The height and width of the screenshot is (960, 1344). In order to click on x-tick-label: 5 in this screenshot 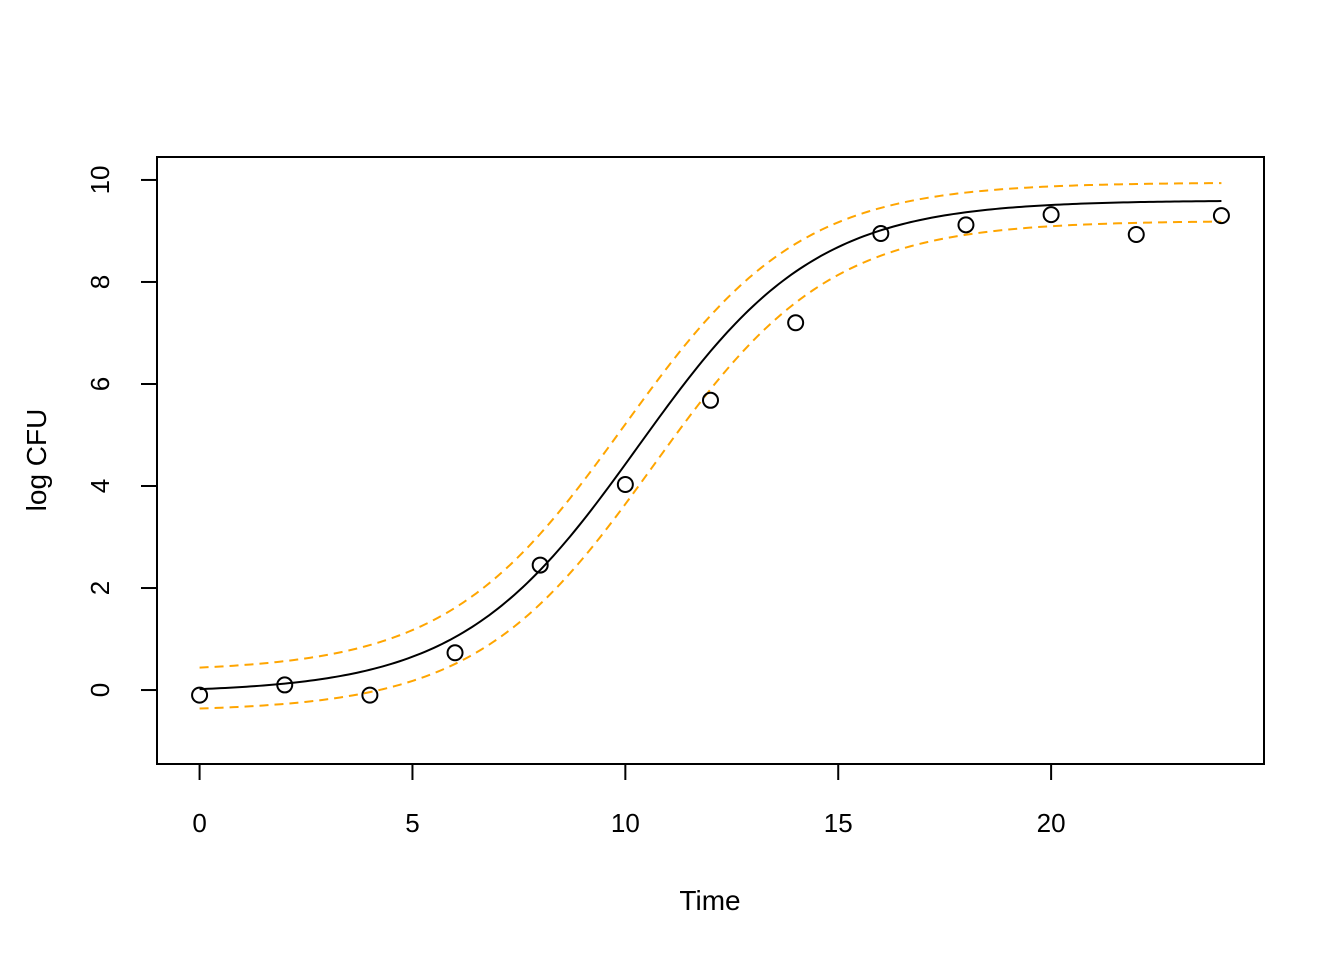, I will do `click(412, 823)`.